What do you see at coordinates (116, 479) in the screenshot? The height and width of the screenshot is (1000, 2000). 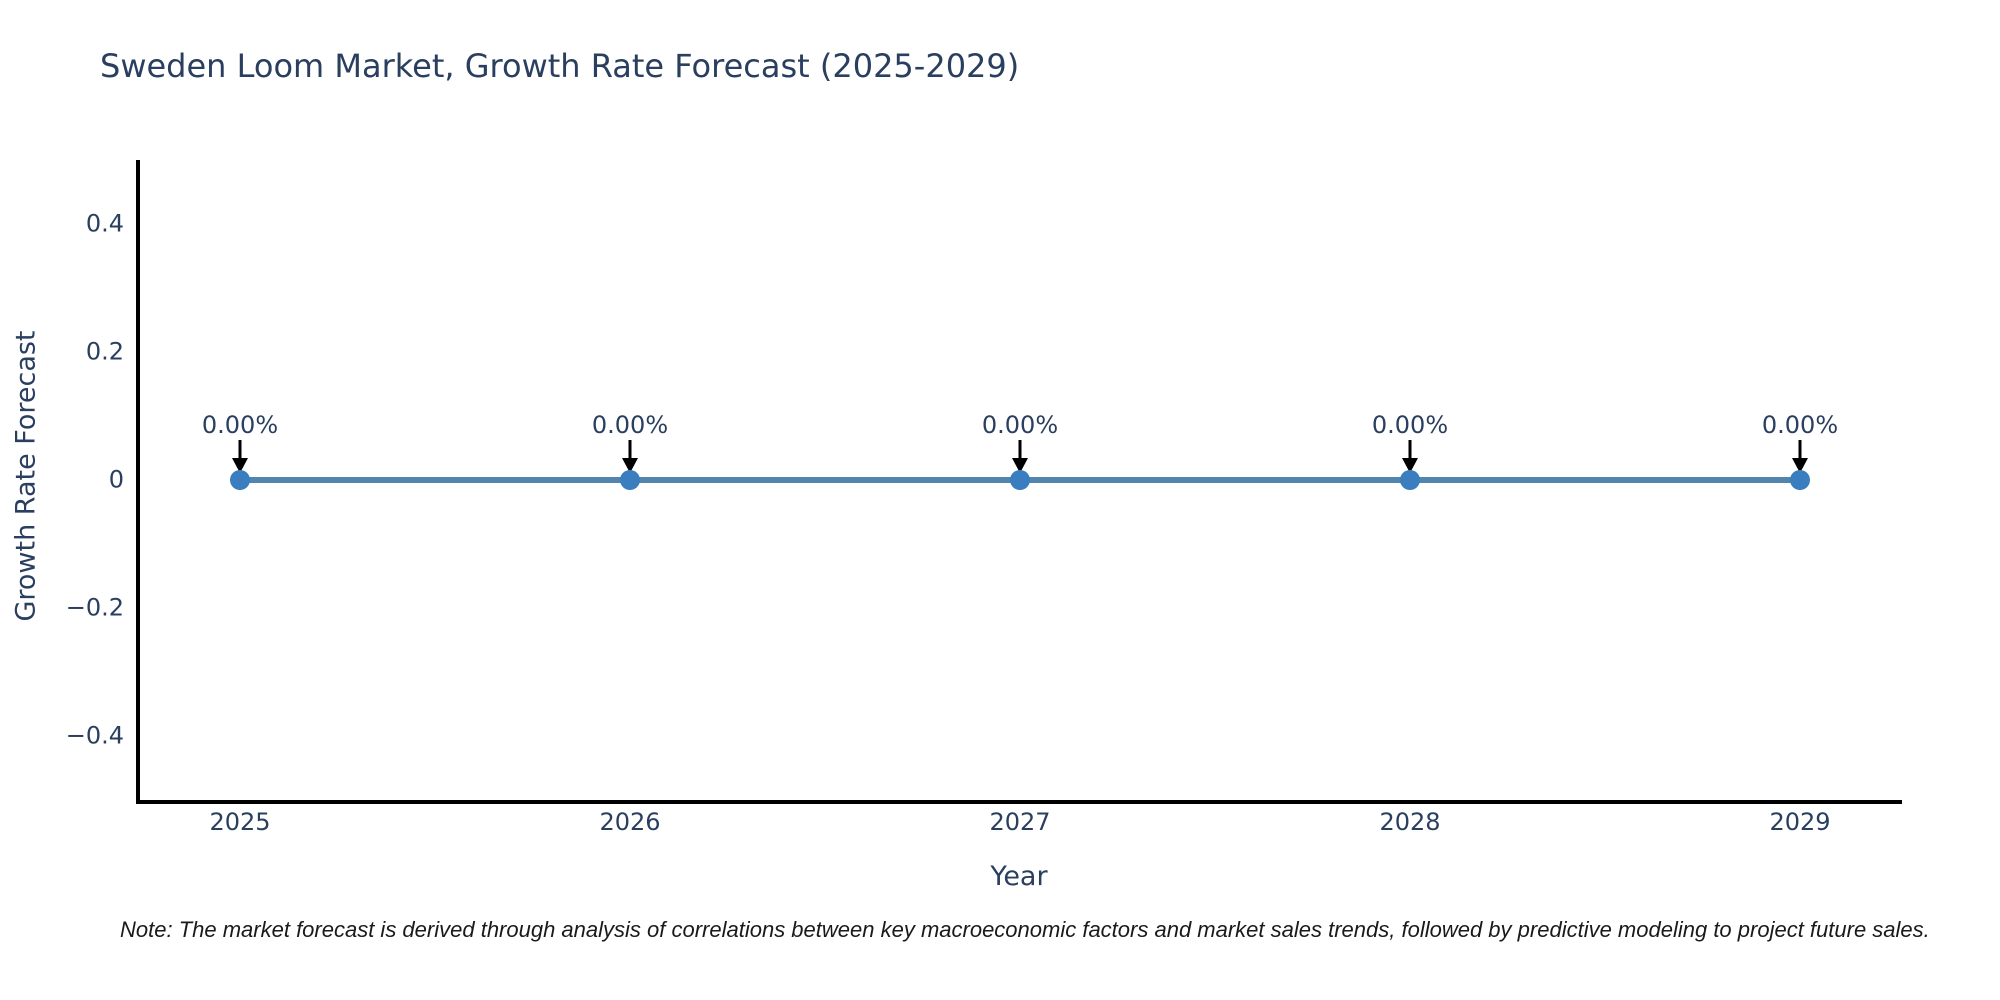 I see `y-tick-label: 0` at bounding box center [116, 479].